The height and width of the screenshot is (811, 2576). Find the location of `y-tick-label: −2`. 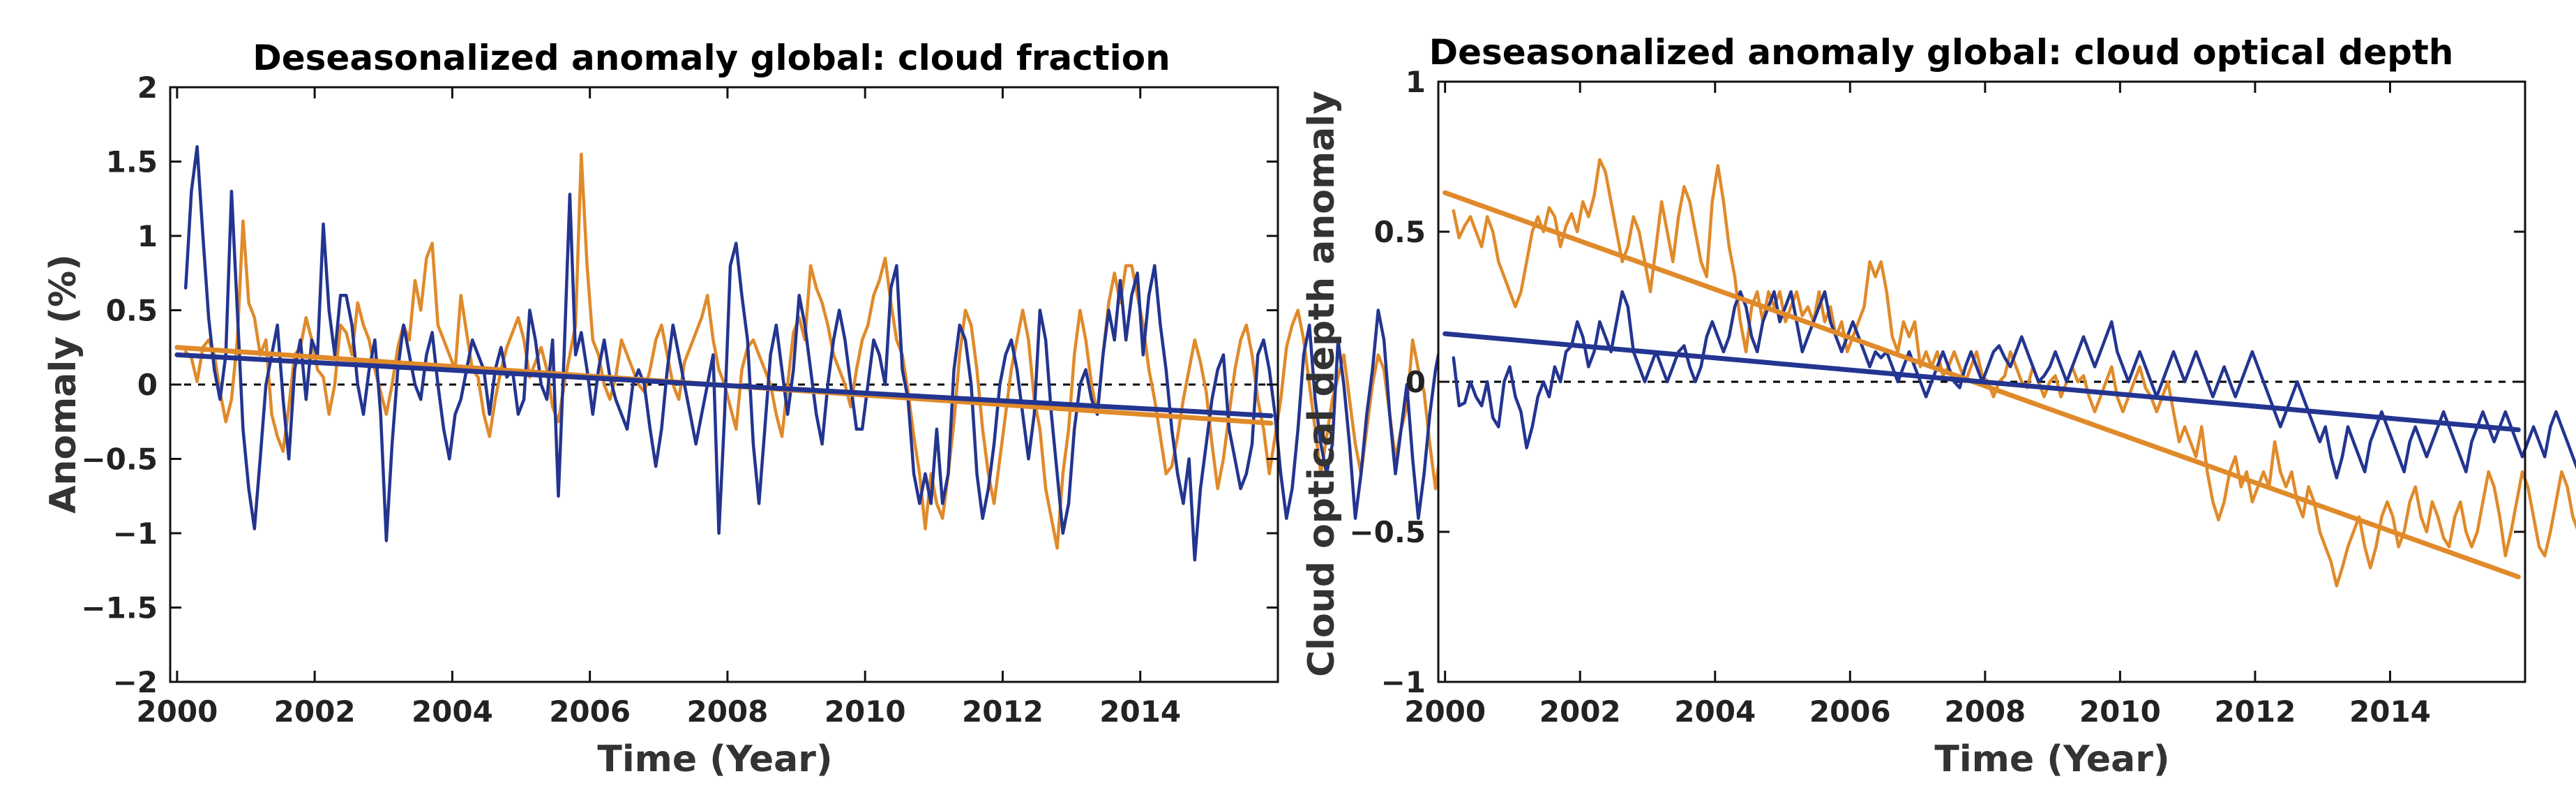

y-tick-label: −2 is located at coordinates (135, 682).